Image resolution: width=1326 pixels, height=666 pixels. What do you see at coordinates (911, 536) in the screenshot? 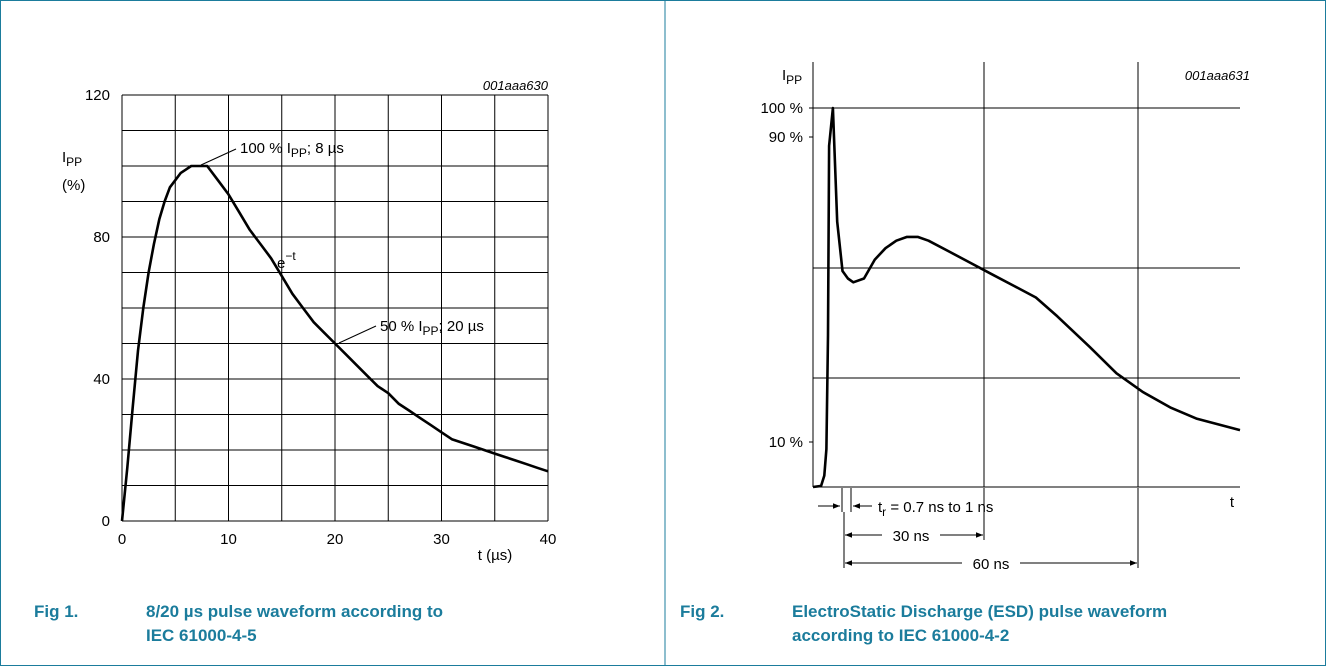
I see `fig2-30ns-label: 30 ns` at bounding box center [911, 536].